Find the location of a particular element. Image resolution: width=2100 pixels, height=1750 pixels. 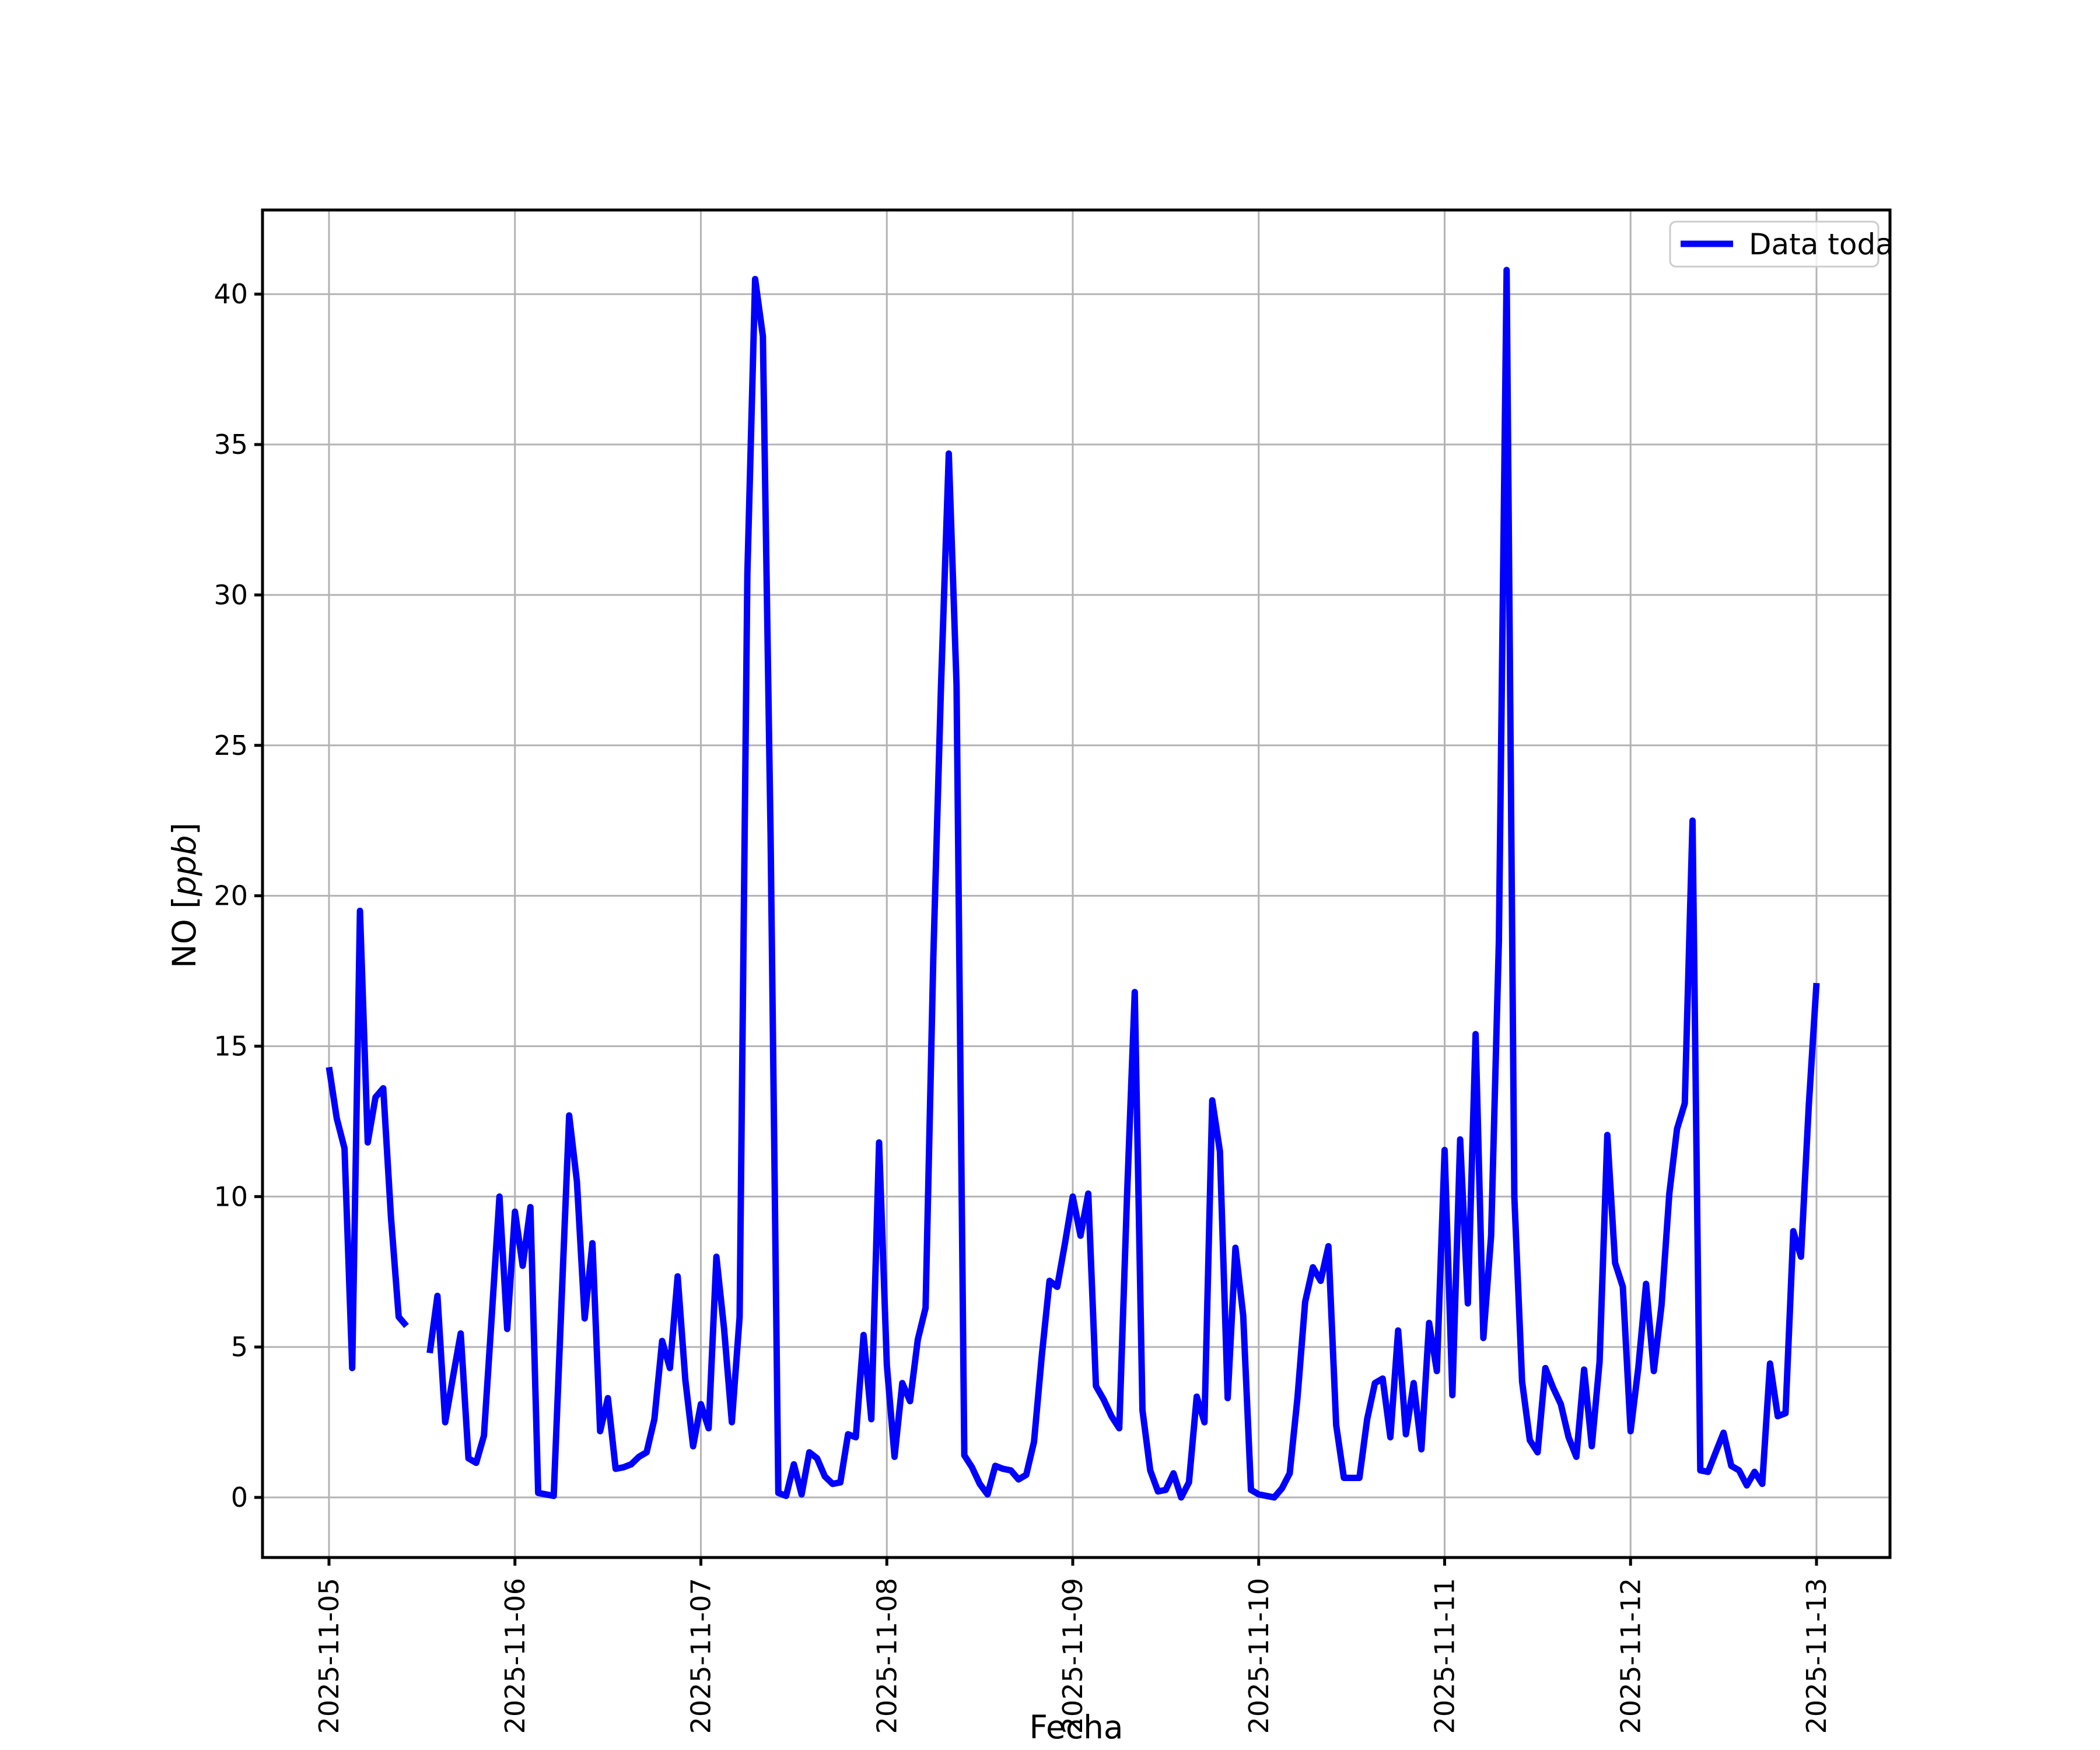

x-tick-label: 2025-11-05 is located at coordinates (329, 1656).